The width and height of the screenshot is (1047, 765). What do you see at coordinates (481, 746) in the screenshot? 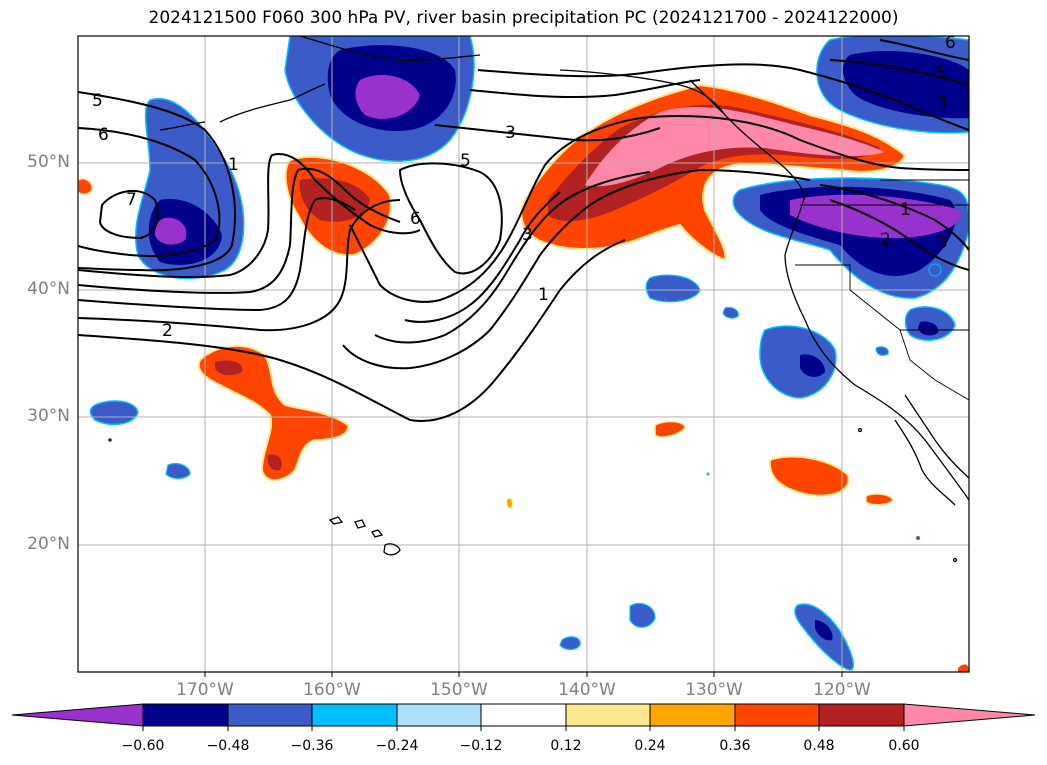
I see `colorbar-tick-label: −0.12` at bounding box center [481, 746].